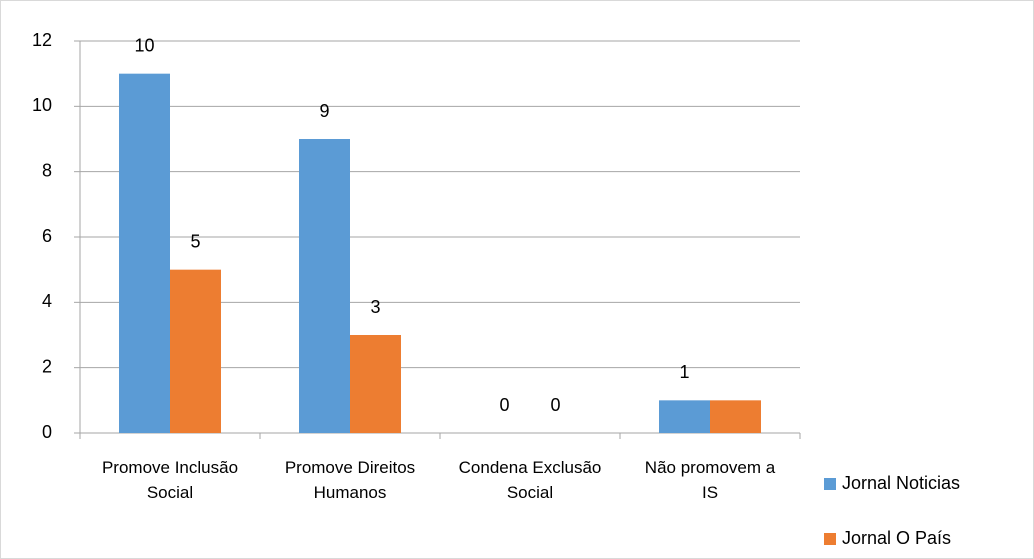 This screenshot has width=1034, height=559. I want to click on x-tick-label: Promove Inclusão Social, so click(170, 480).